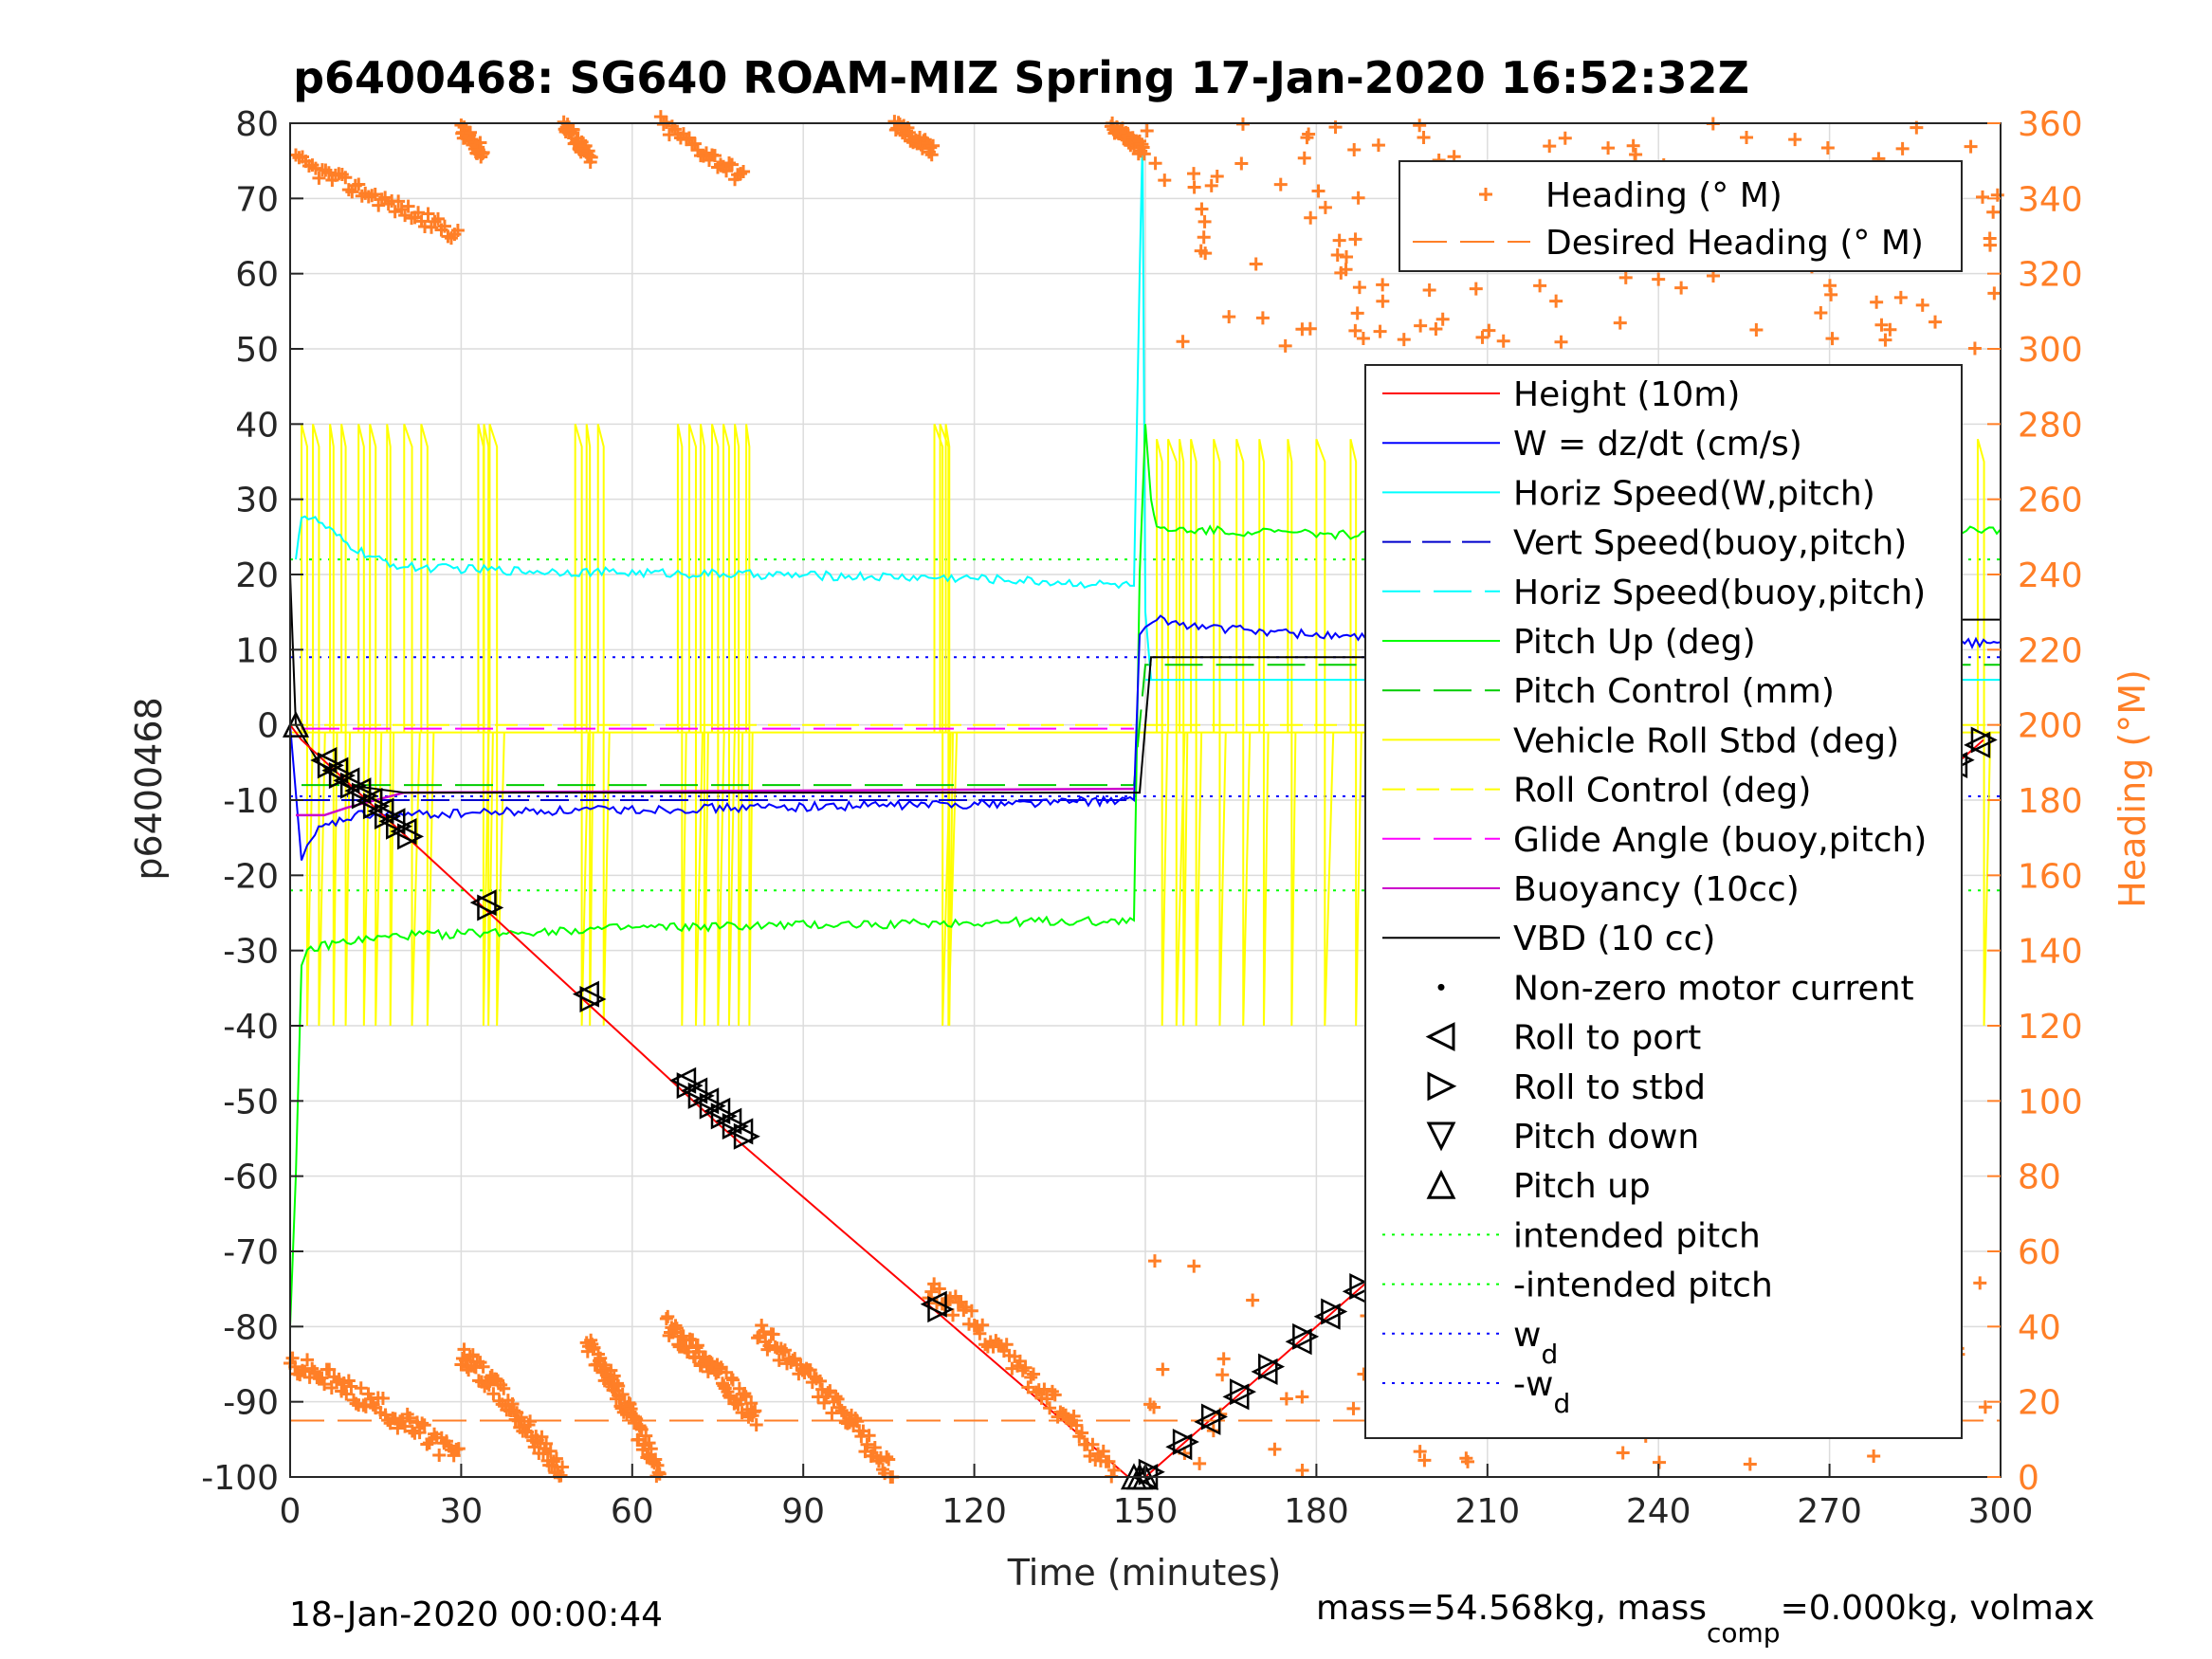 The width and height of the screenshot is (2212, 1659). I want to click on legend-symbol-roll_stbd, so click(1442, 1086).